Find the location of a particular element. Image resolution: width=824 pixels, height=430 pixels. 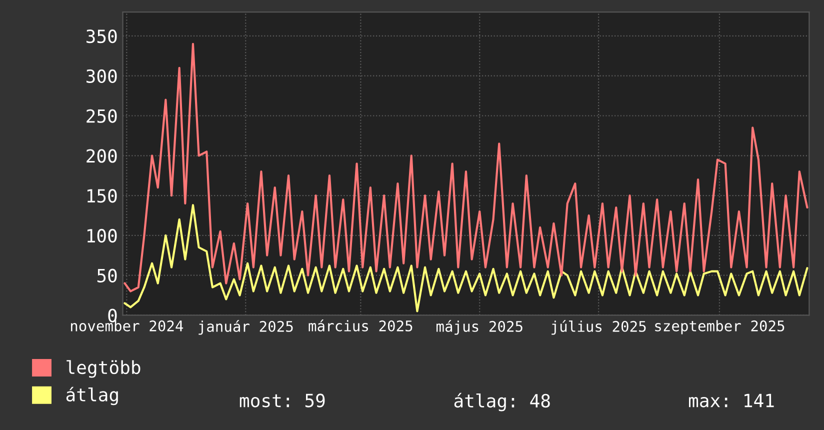

text: átlag: 48 is located at coordinates (502, 402).